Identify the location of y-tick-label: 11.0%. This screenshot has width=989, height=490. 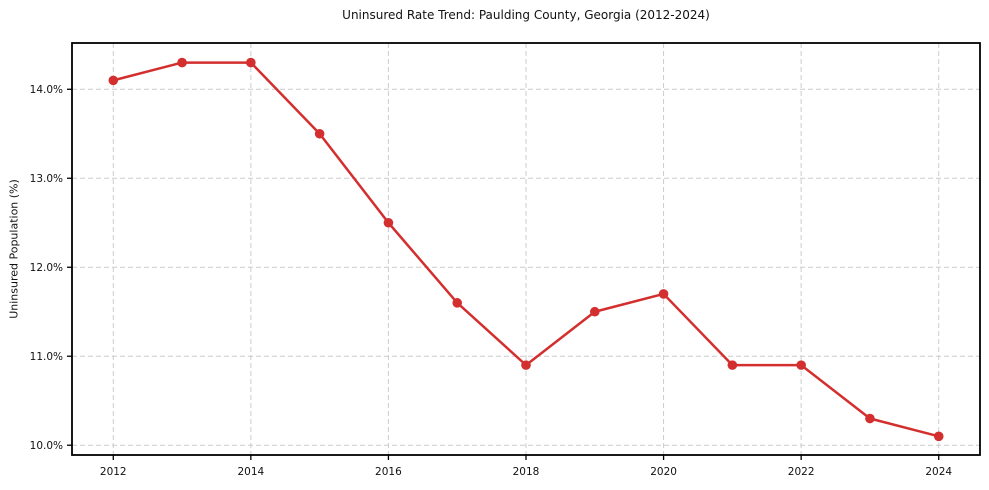
(46, 357).